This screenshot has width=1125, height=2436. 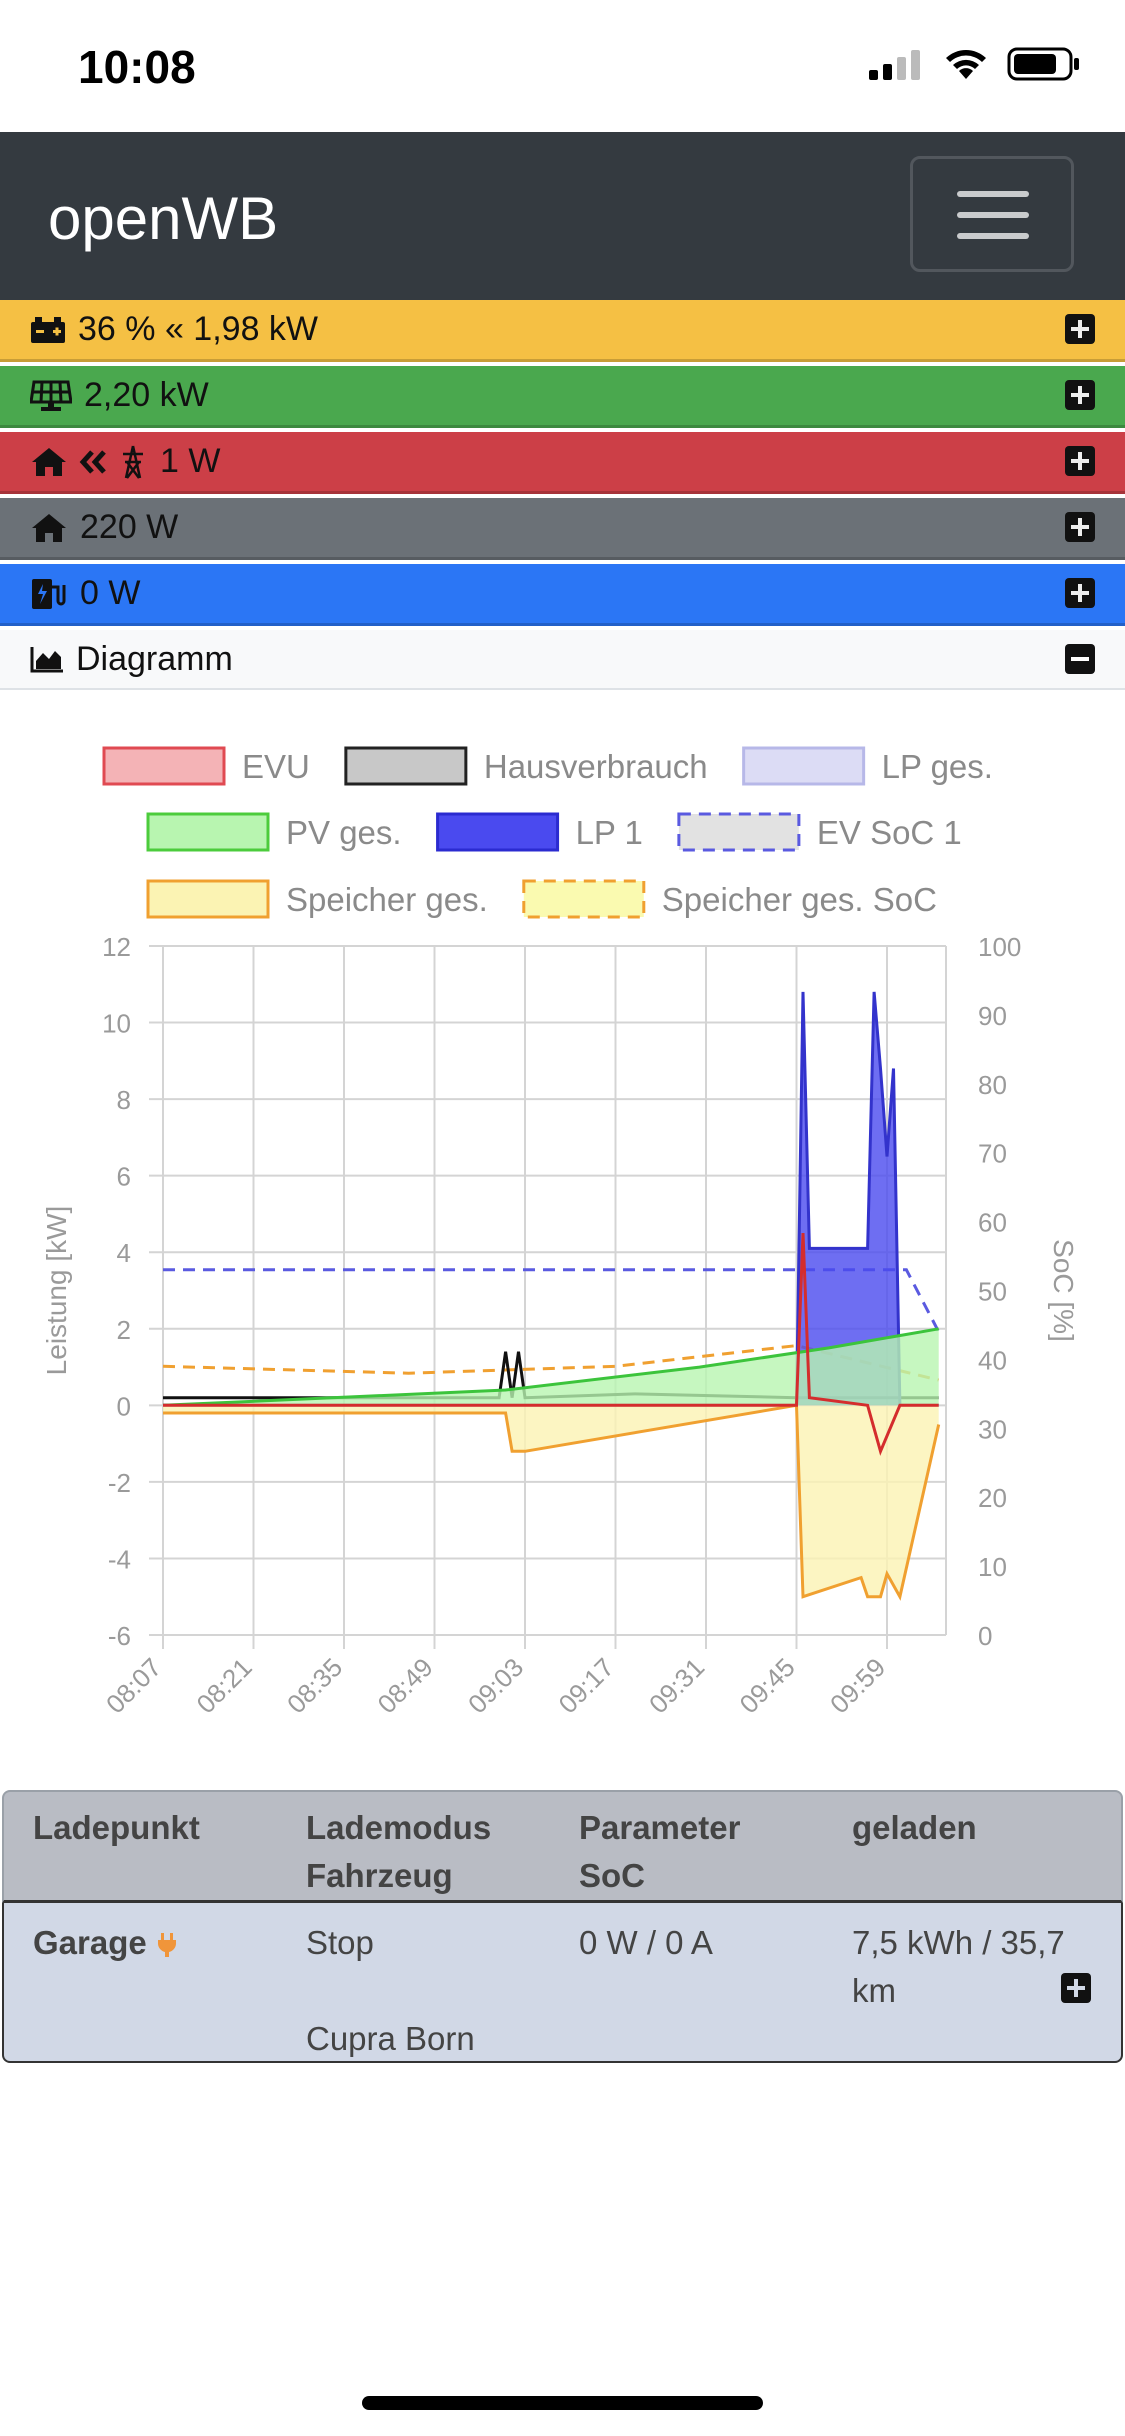 What do you see at coordinates (405, 1685) in the screenshot?
I see `x-tick-label: 08:49` at bounding box center [405, 1685].